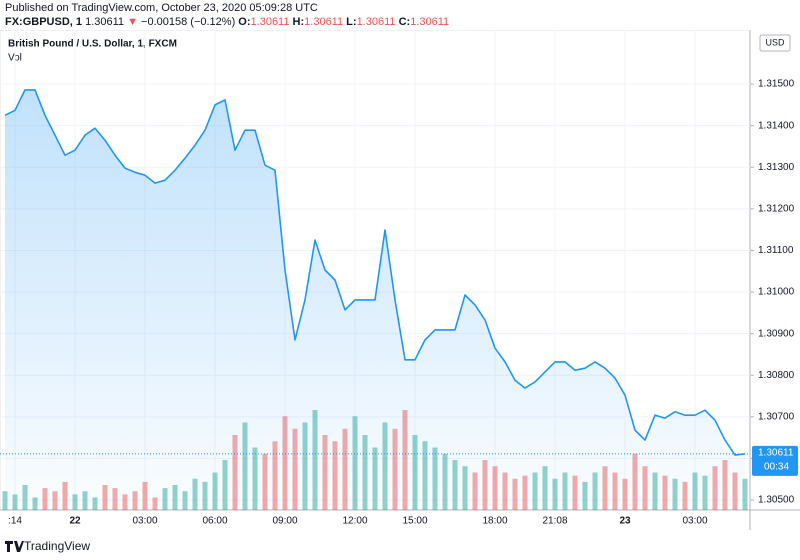  What do you see at coordinates (44, 22) in the screenshot?
I see `symbol: FX:GBPUSD, 1` at bounding box center [44, 22].